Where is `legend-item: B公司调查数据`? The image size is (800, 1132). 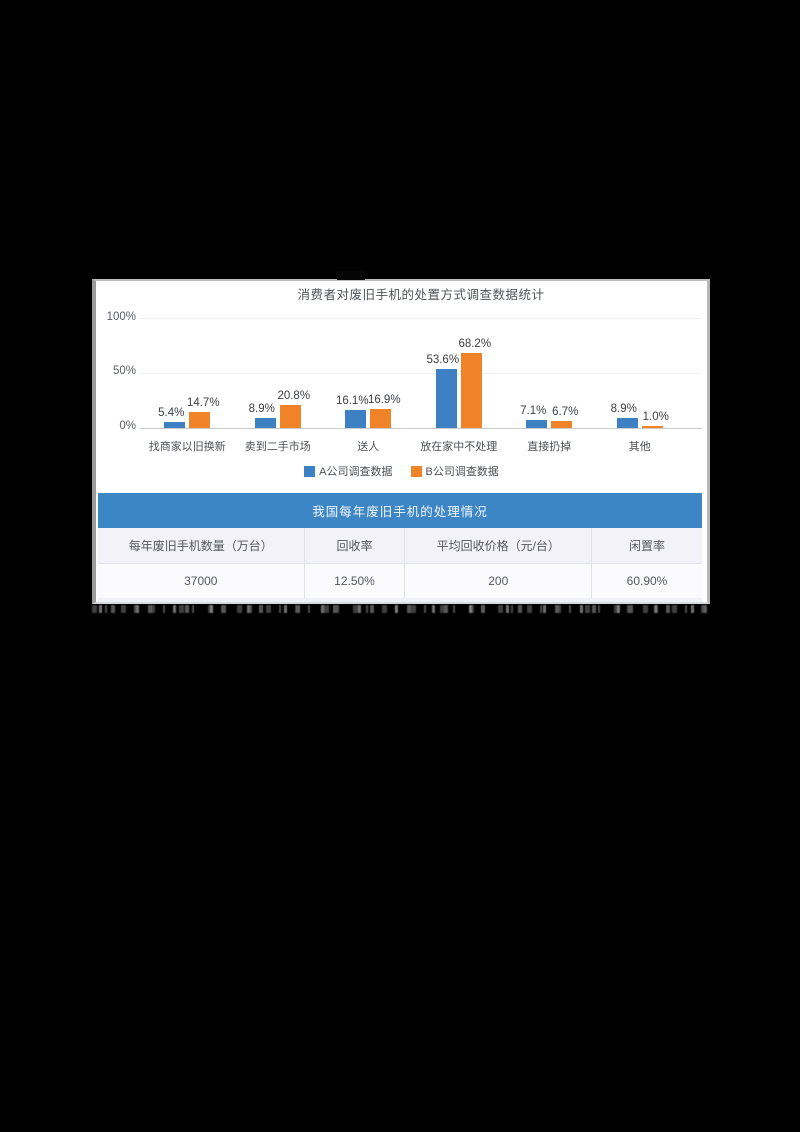
legend-item: B公司调查数据 is located at coordinates (454, 471).